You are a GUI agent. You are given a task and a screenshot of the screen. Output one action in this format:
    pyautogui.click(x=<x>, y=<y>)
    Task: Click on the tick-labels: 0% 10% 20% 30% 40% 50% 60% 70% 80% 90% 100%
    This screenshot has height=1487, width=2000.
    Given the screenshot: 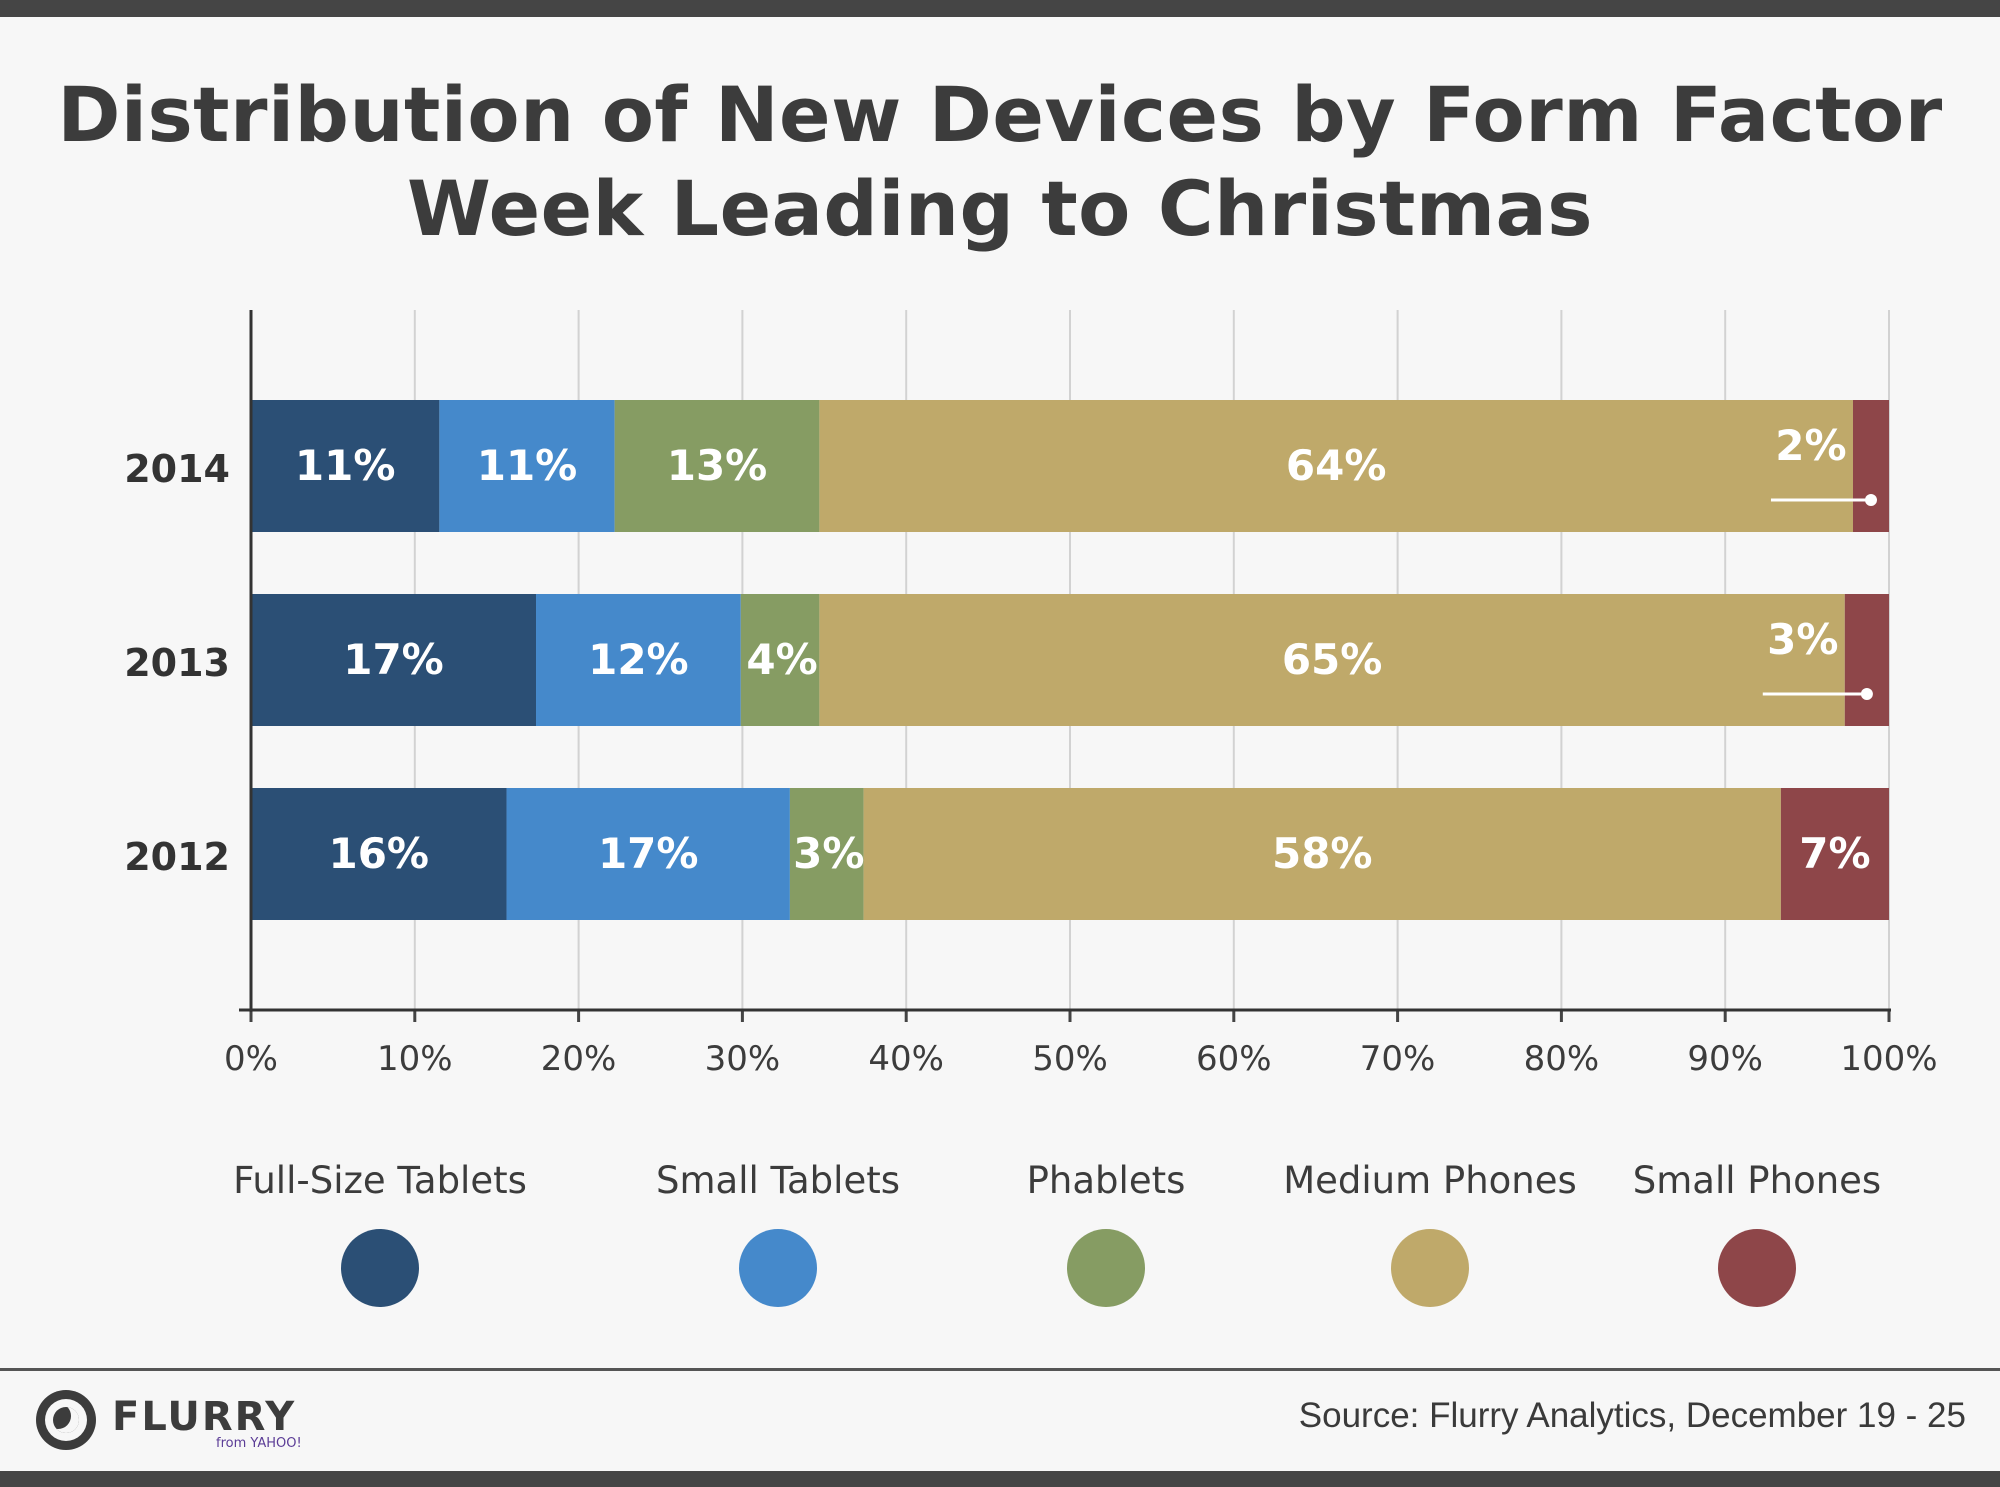 What is the action you would take?
    pyautogui.click(x=1081, y=1059)
    